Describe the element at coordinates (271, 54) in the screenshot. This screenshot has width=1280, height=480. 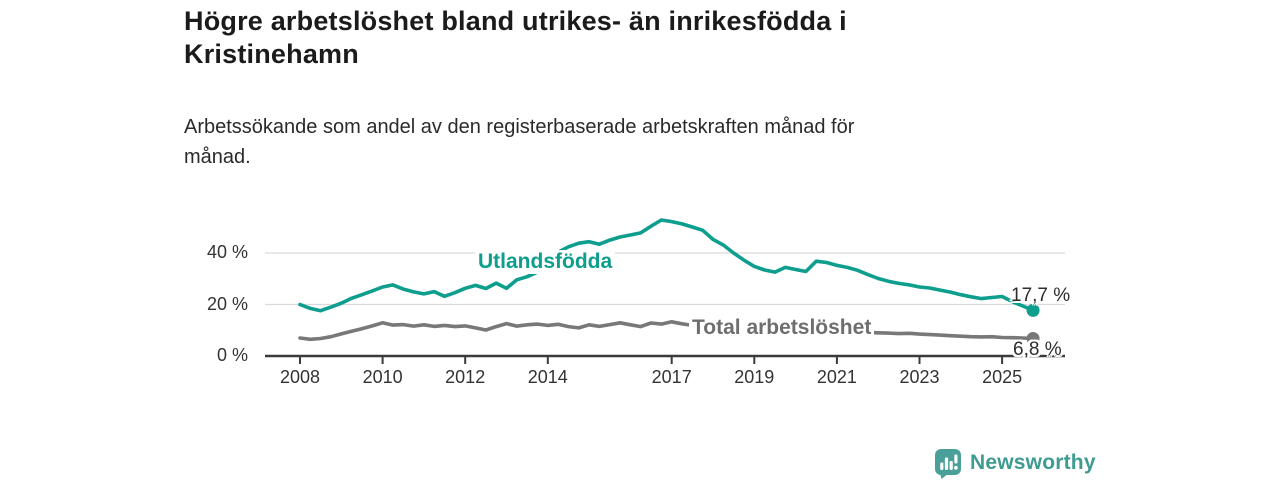
I see `chart-title-line2: Kristinehamn` at that location.